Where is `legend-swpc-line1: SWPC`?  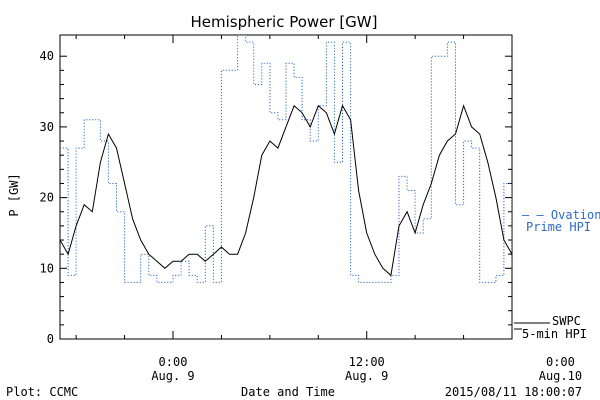
legend-swpc-line1: SWPC is located at coordinates (566, 321).